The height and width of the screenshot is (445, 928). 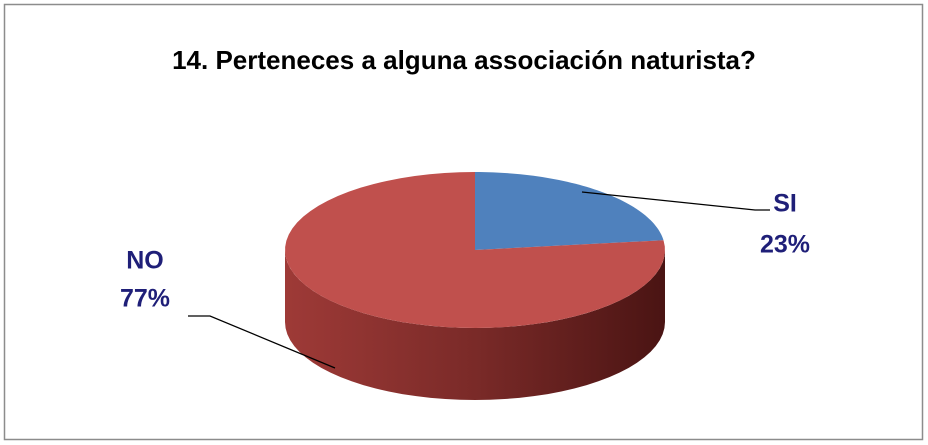 What do you see at coordinates (785, 204) in the screenshot?
I see `slice-label: SI` at bounding box center [785, 204].